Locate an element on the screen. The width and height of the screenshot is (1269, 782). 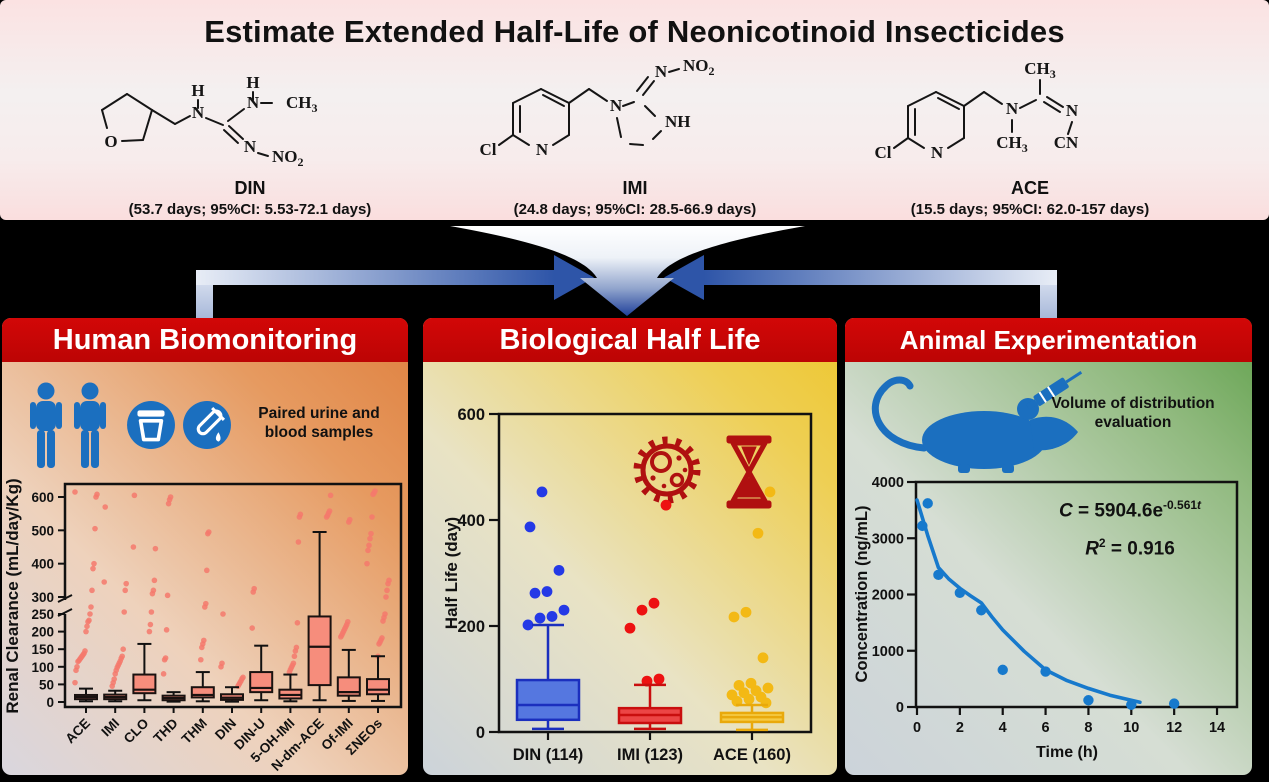
r2-variable: R is located at coordinates (1092, 549).